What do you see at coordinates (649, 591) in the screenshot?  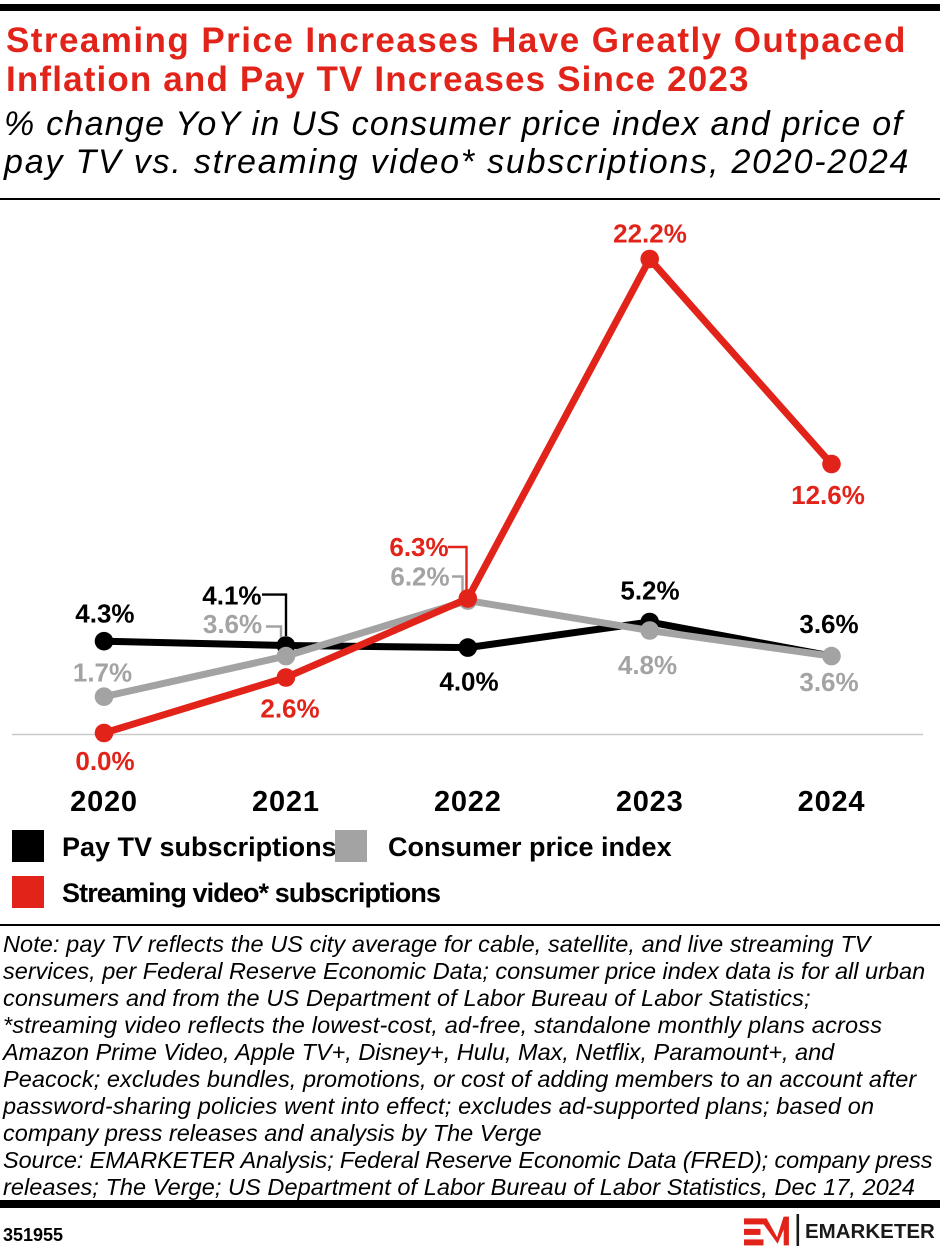 I see `svg-text: 5.2%` at bounding box center [649, 591].